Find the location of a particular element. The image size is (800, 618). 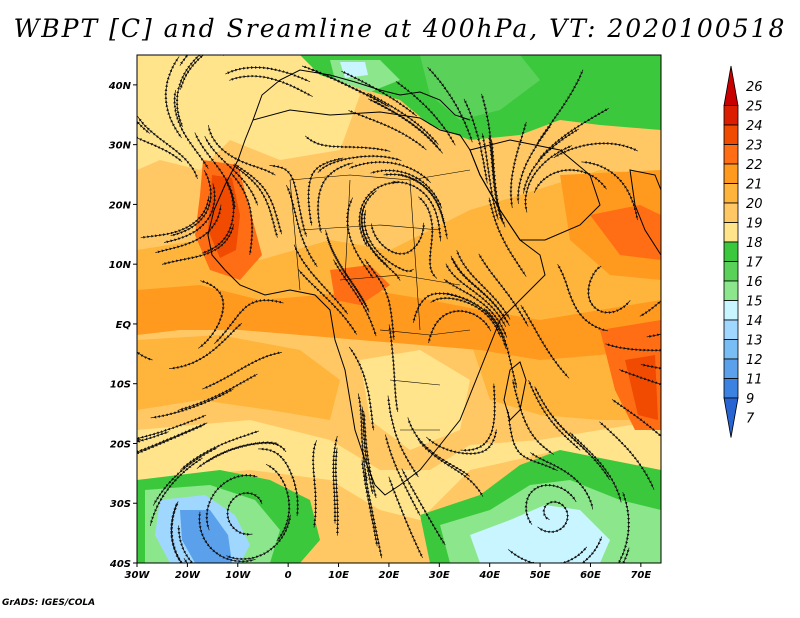

europe-coastline is located at coordinates (361, 95).